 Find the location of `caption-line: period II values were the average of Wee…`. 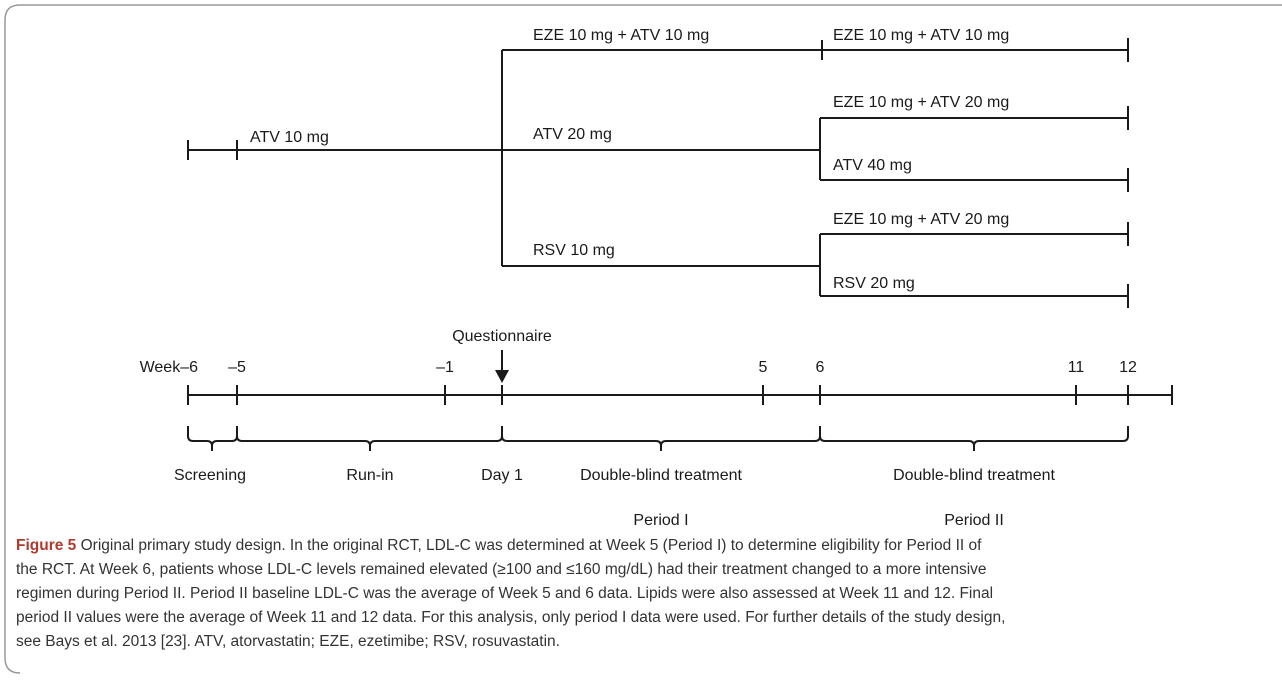

caption-line: period II values were the average of Wee… is located at coordinates (510, 617).